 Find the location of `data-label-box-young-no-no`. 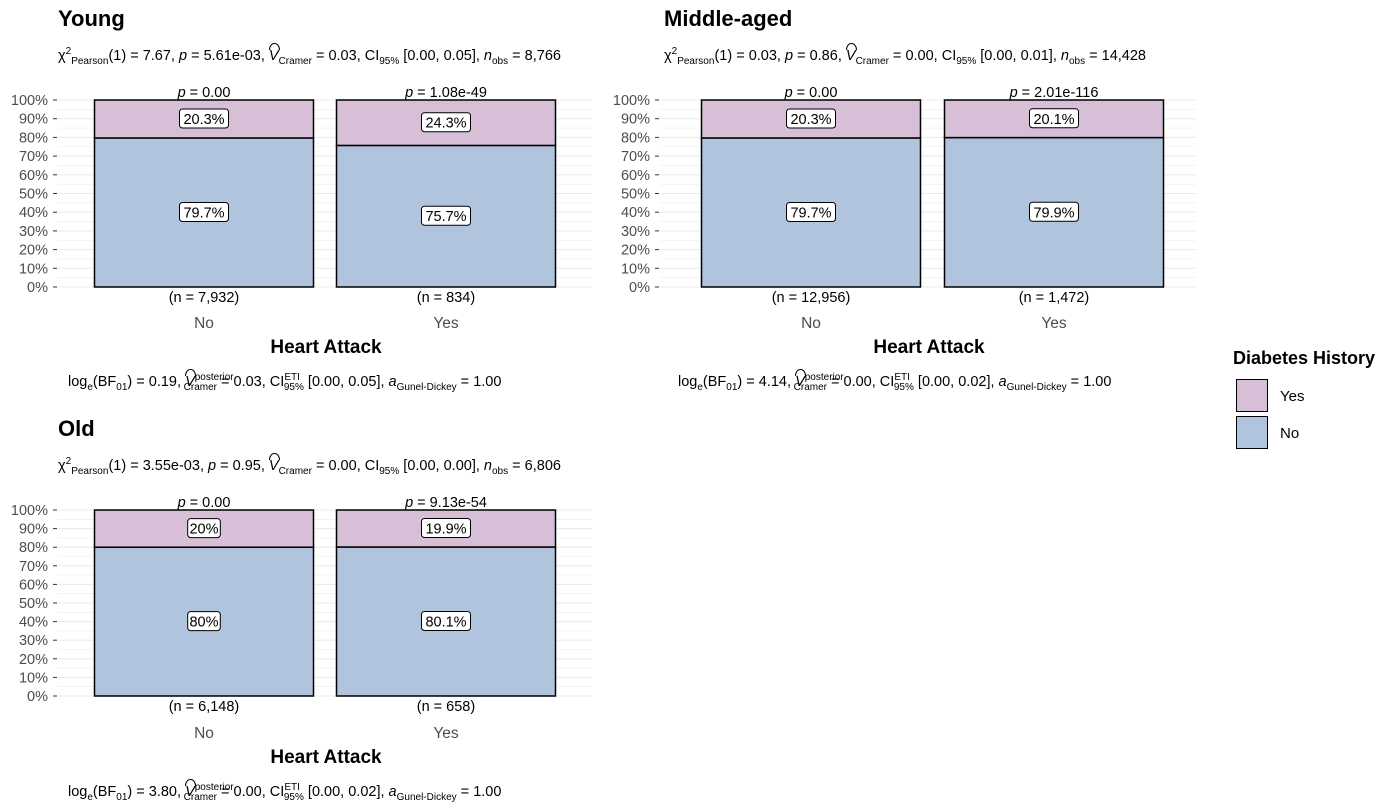

data-label-box-young-no-no is located at coordinates (204, 211).